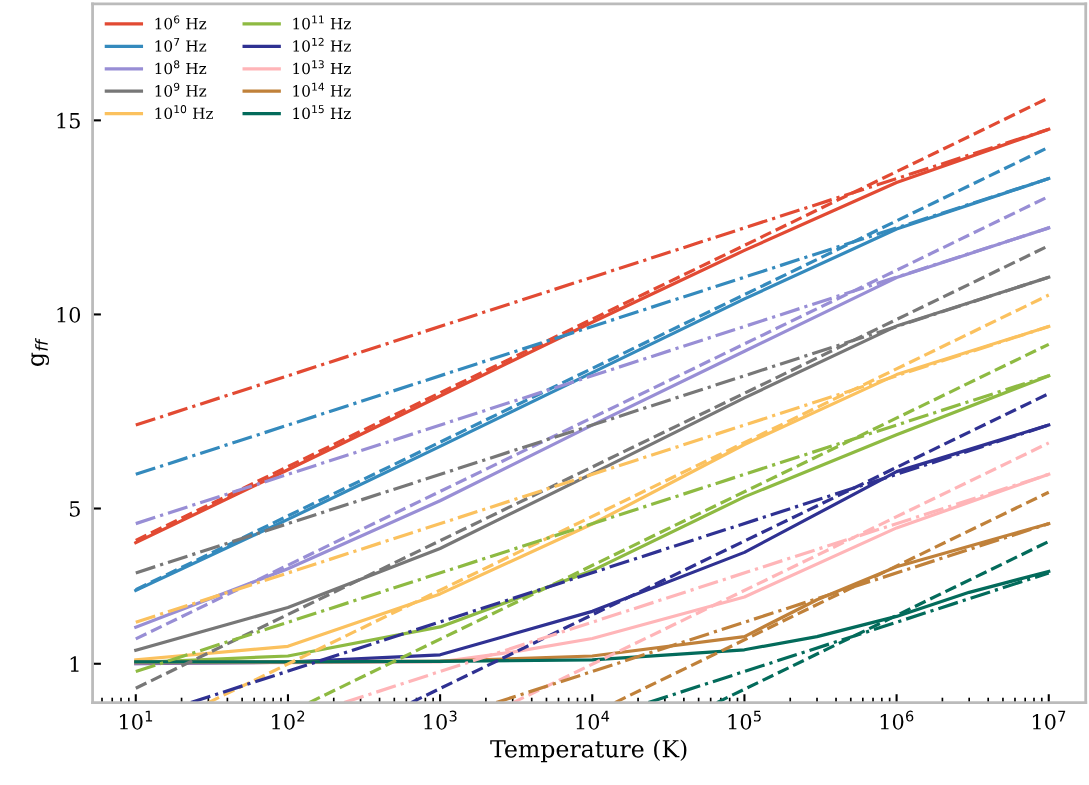 The height and width of the screenshot is (785, 1089). Describe the element at coordinates (322, 89) in the screenshot. I see `legend-label: 10$^{14}$ Hz` at that location.